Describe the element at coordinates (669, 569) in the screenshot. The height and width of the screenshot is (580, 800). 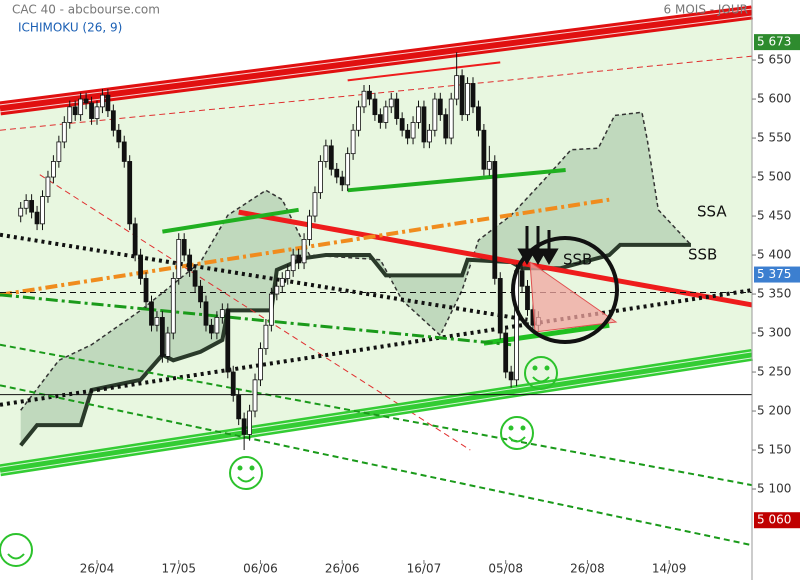
I see `x-tick-label: 14/09` at that location.